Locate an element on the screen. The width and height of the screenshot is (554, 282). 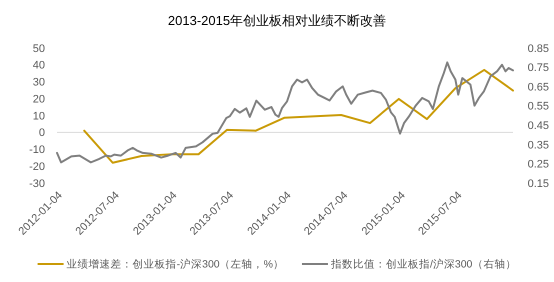
legend-label: 业绩增速差：创业板指-沪深300（左轴，%） is located at coordinates (175, 264).